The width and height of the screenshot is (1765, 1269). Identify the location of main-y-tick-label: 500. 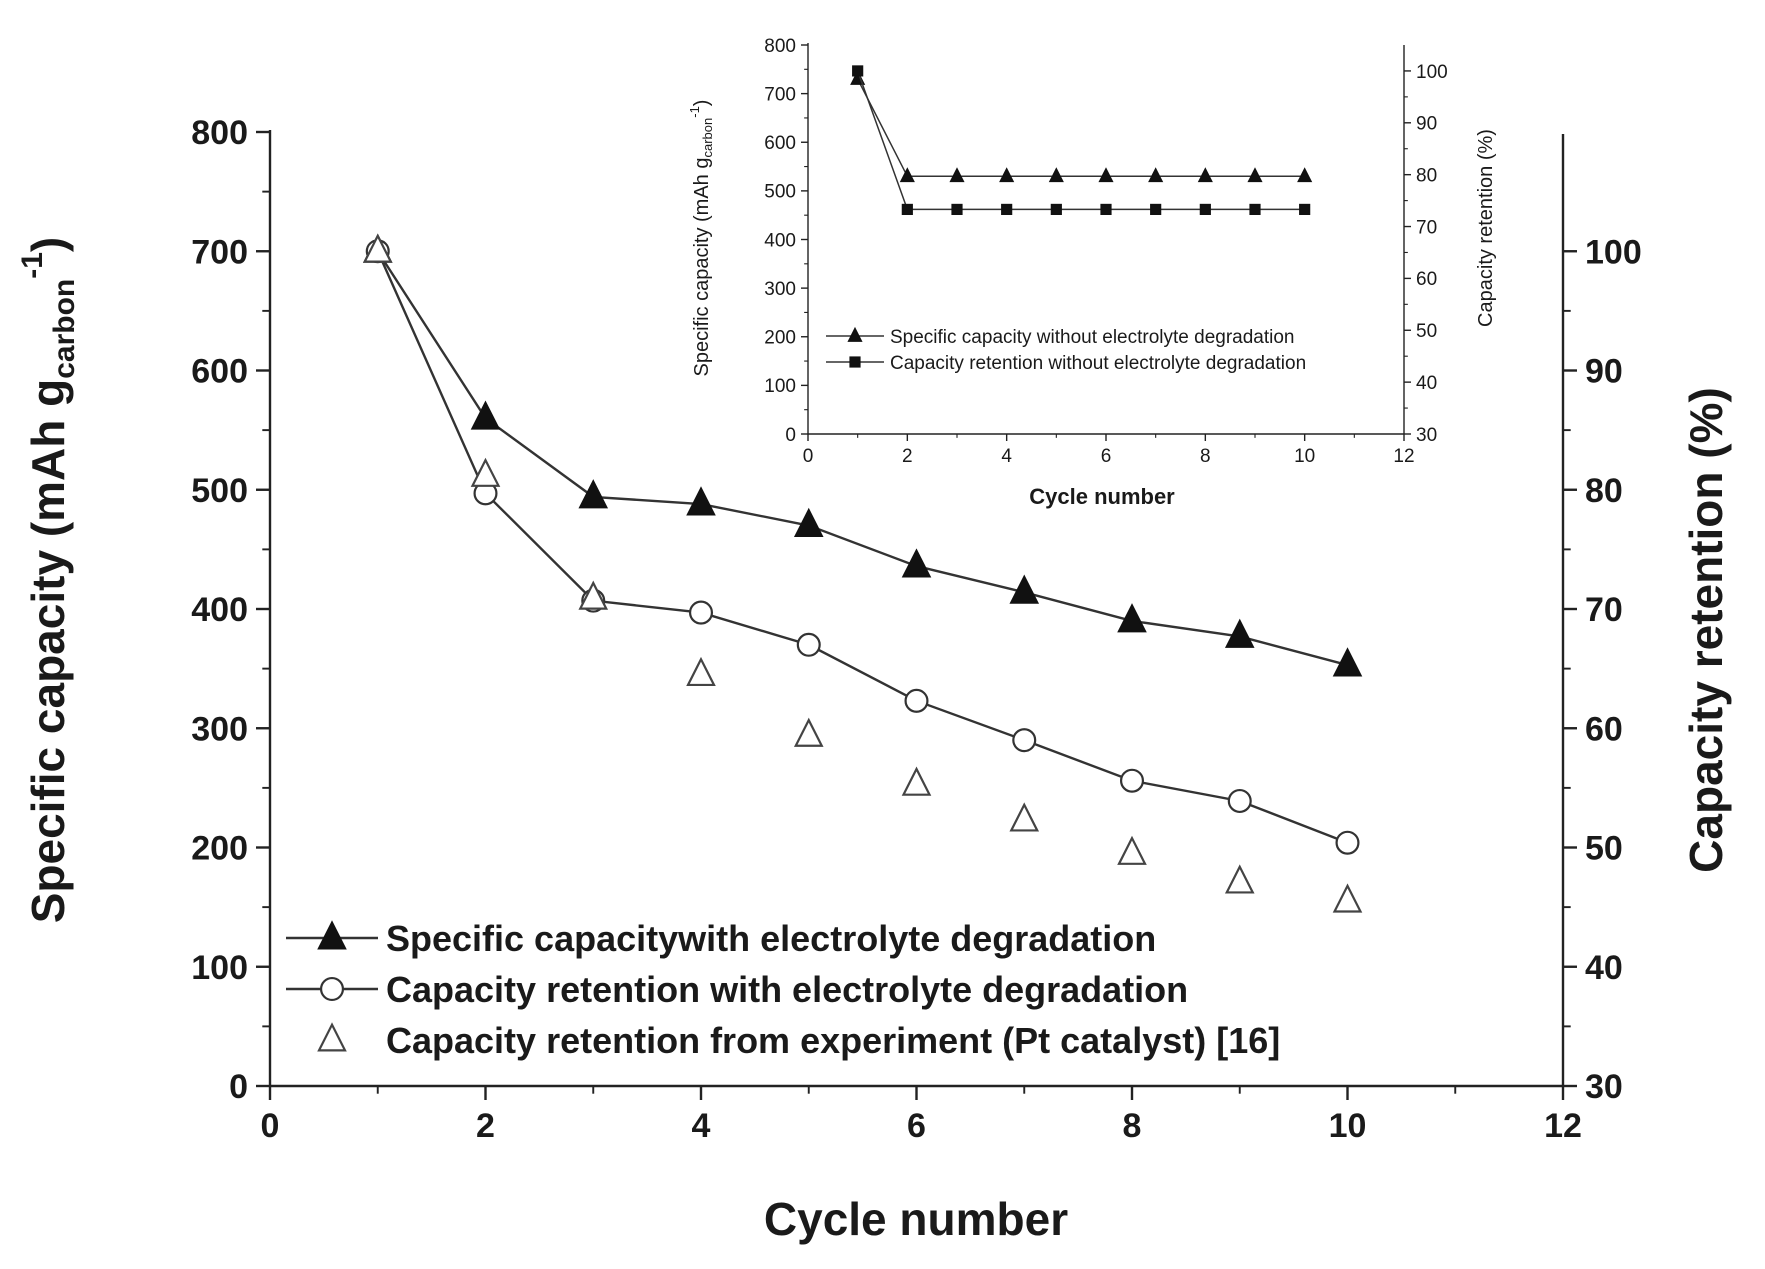
(219, 491).